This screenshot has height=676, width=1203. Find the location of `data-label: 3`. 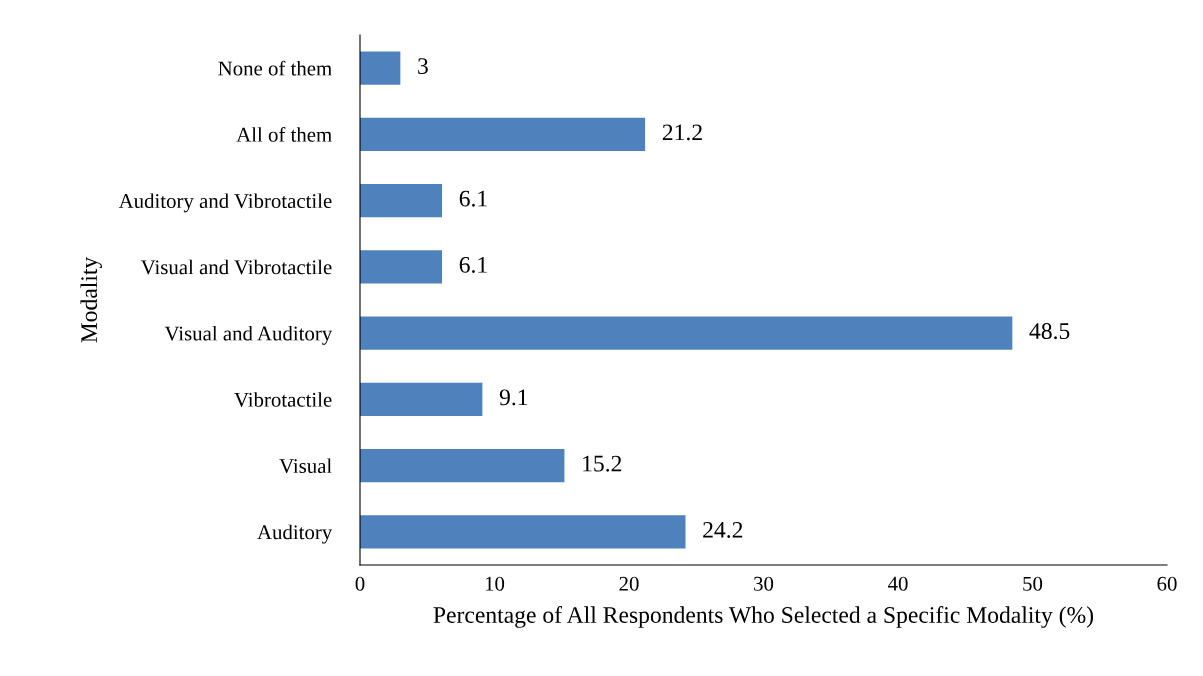

data-label: 3 is located at coordinates (423, 66).